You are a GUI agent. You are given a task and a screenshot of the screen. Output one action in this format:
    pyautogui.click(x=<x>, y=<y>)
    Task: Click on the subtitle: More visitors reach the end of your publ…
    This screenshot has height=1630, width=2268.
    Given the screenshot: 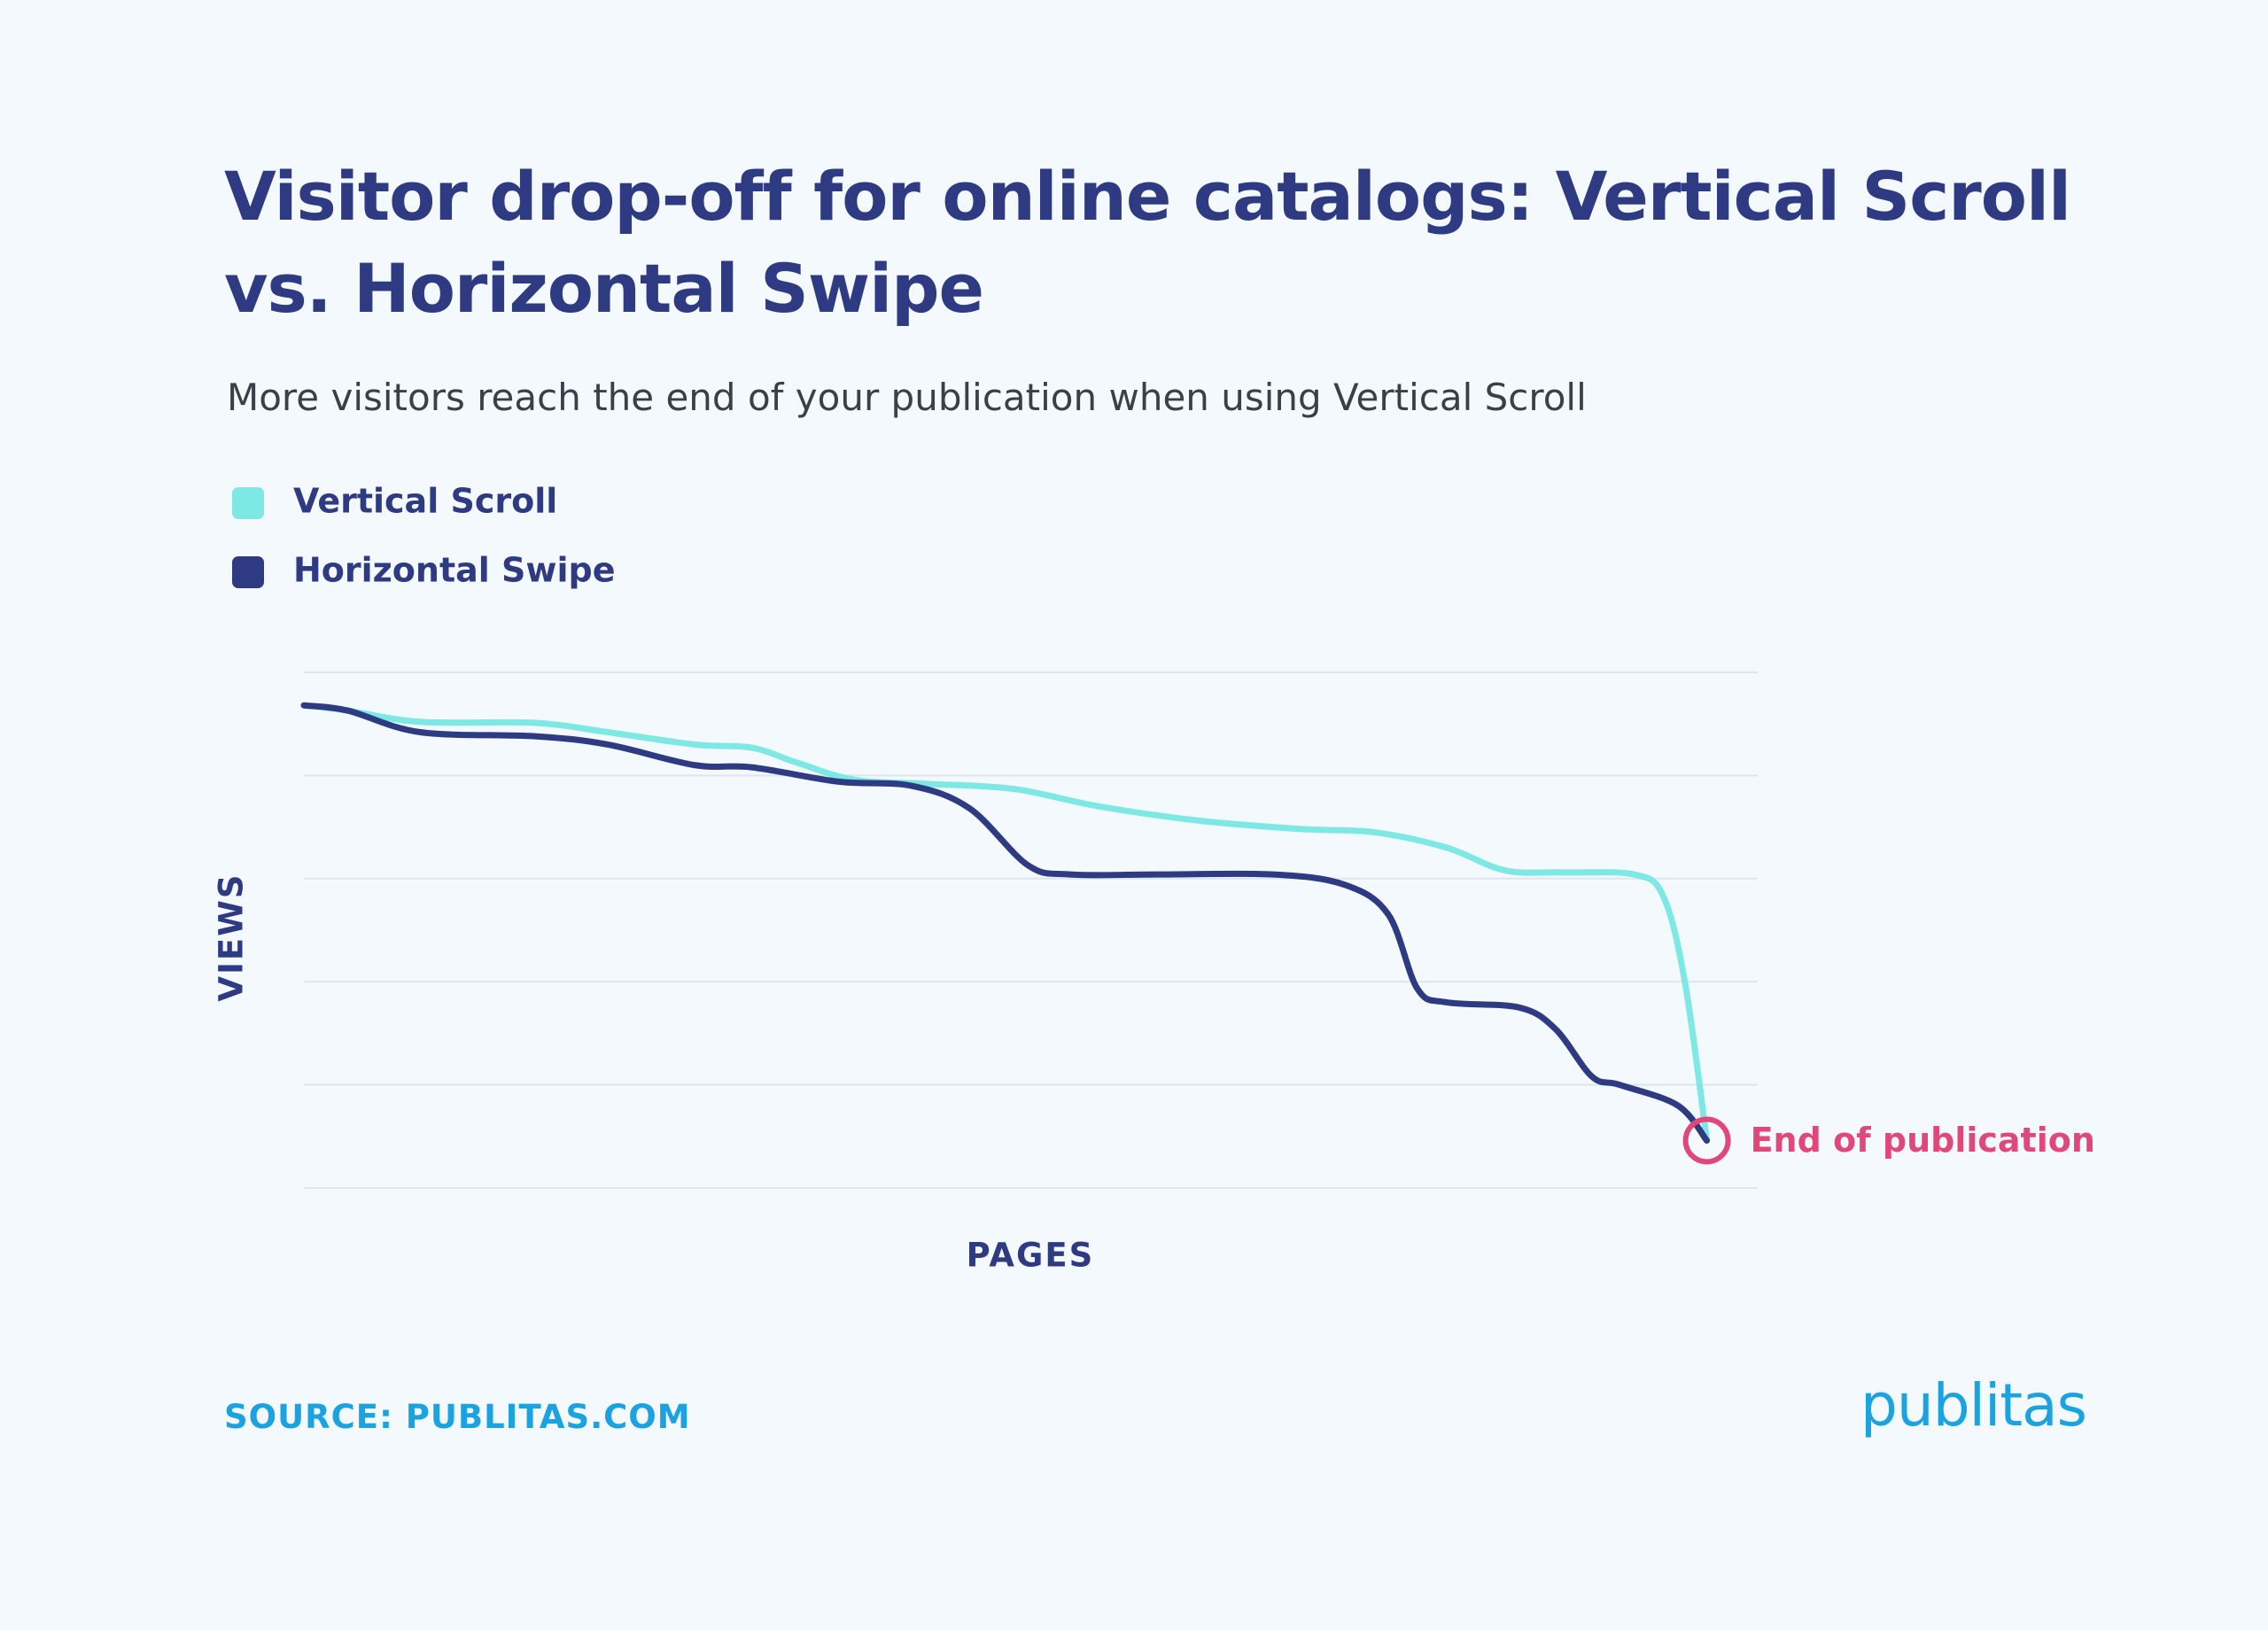 What is the action you would take?
    pyautogui.click(x=907, y=397)
    